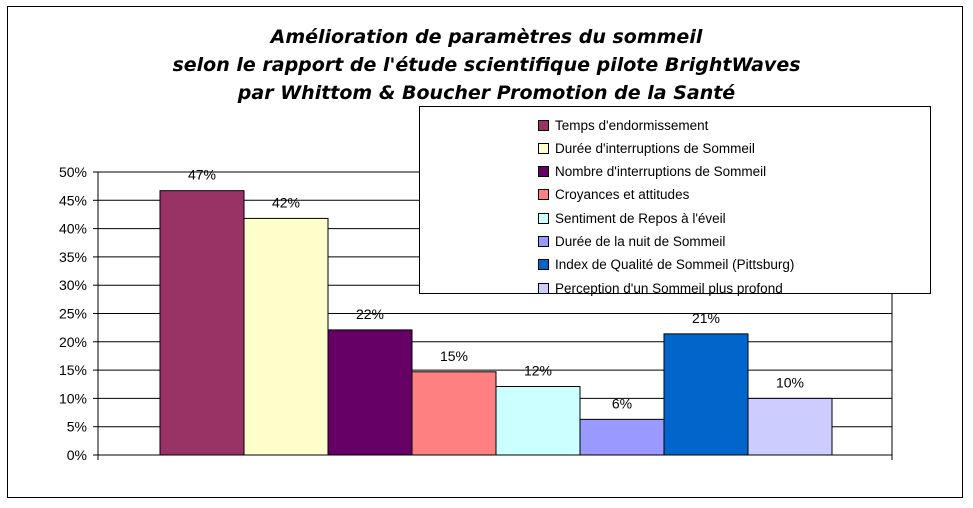 The image size is (973, 508). I want to click on legend-label: Durée d'interruptions de Sommeil, so click(655, 148).